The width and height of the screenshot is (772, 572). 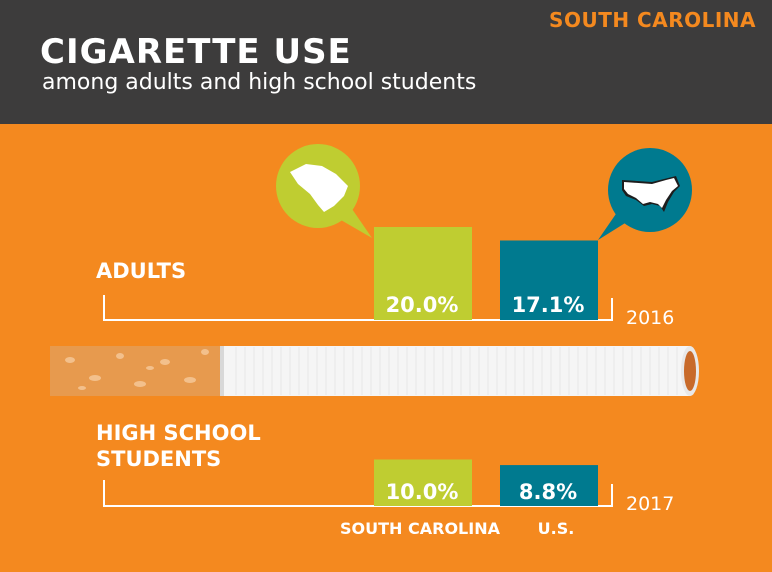 I want to click on page-title: CIGARETTE USE, so click(x=196, y=52).